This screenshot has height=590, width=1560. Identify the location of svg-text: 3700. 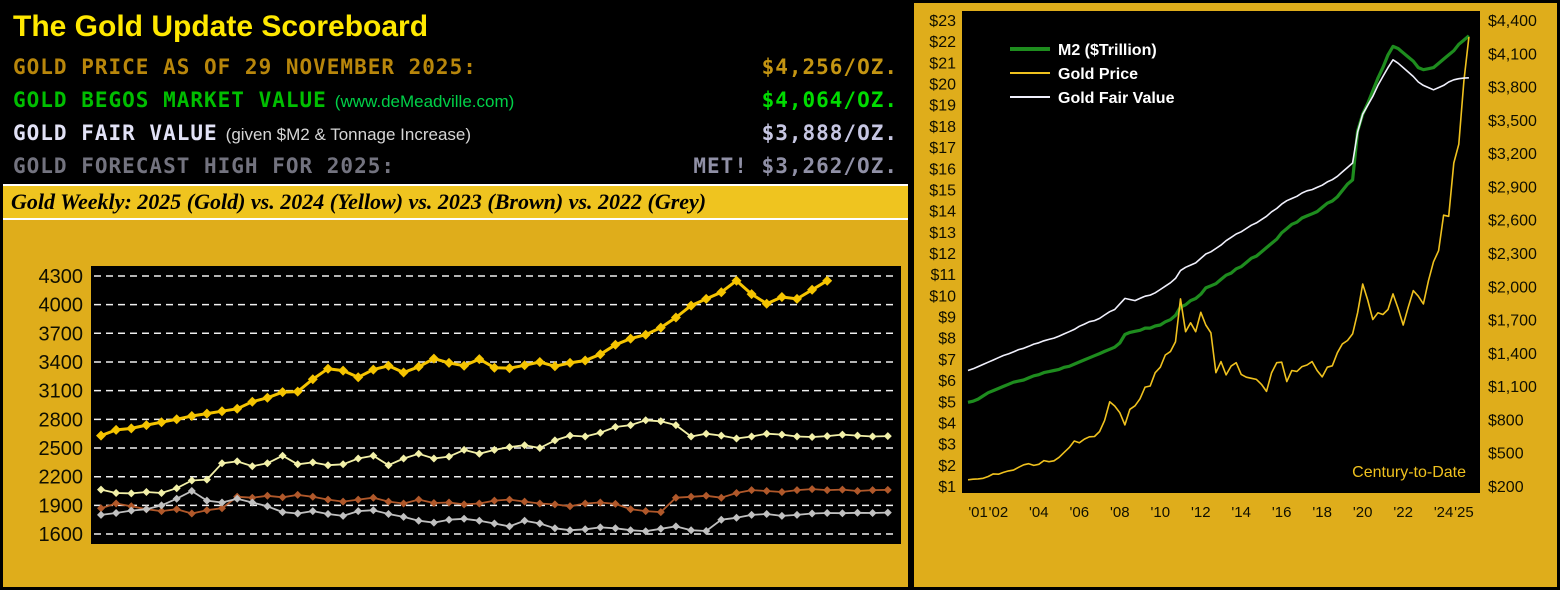
(61, 334).